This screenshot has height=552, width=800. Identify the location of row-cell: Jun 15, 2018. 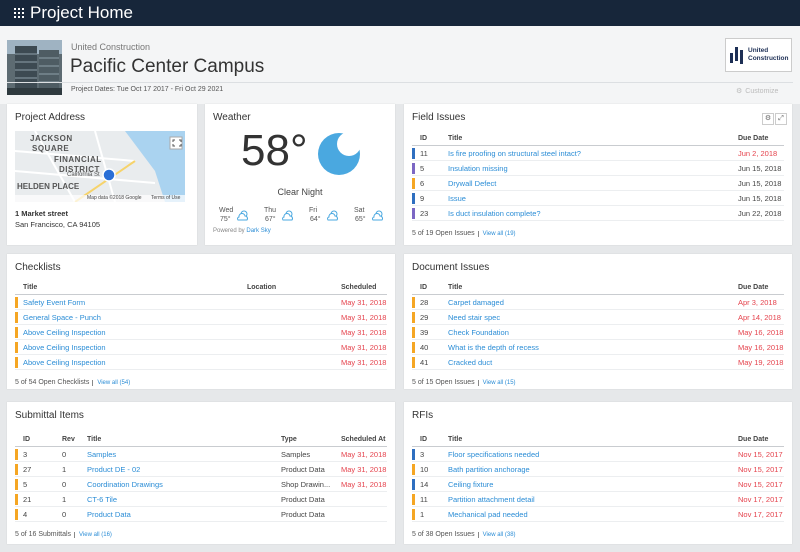
(760, 183).